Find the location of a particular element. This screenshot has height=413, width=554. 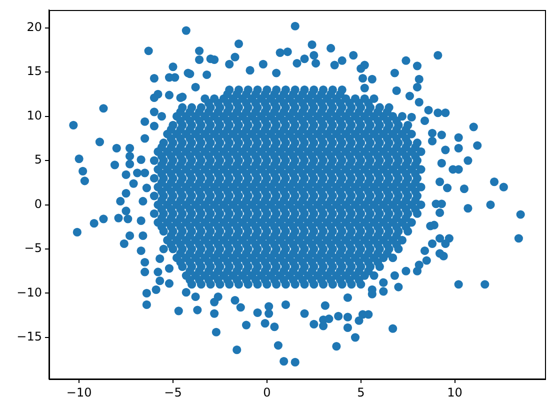

y-tick-label: 0 is located at coordinates (38, 203).